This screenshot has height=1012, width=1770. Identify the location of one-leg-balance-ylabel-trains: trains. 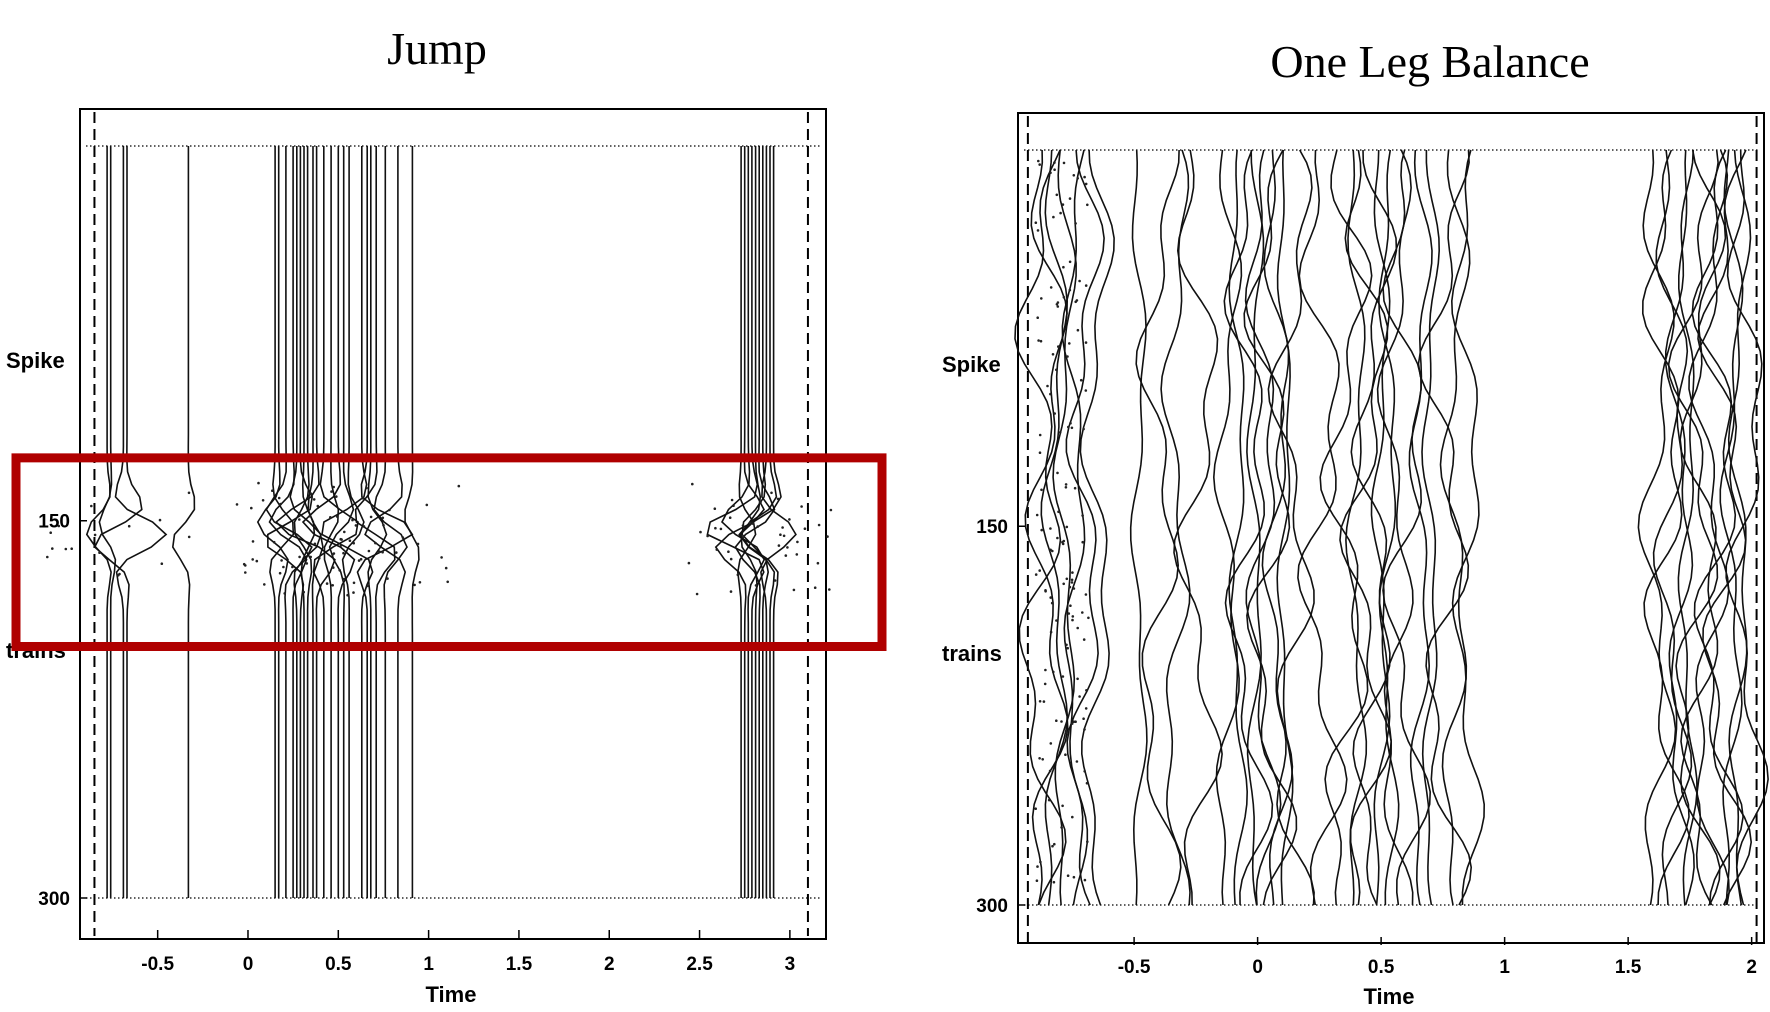
(972, 653).